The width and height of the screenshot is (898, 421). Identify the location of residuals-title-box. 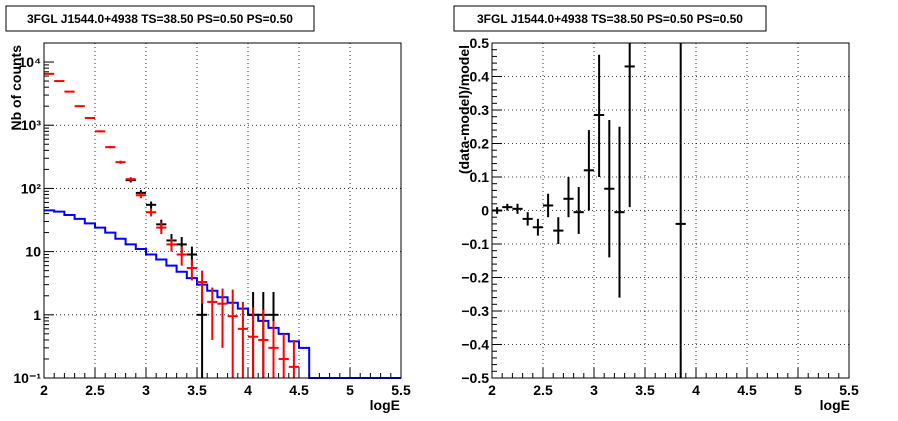
(610, 18).